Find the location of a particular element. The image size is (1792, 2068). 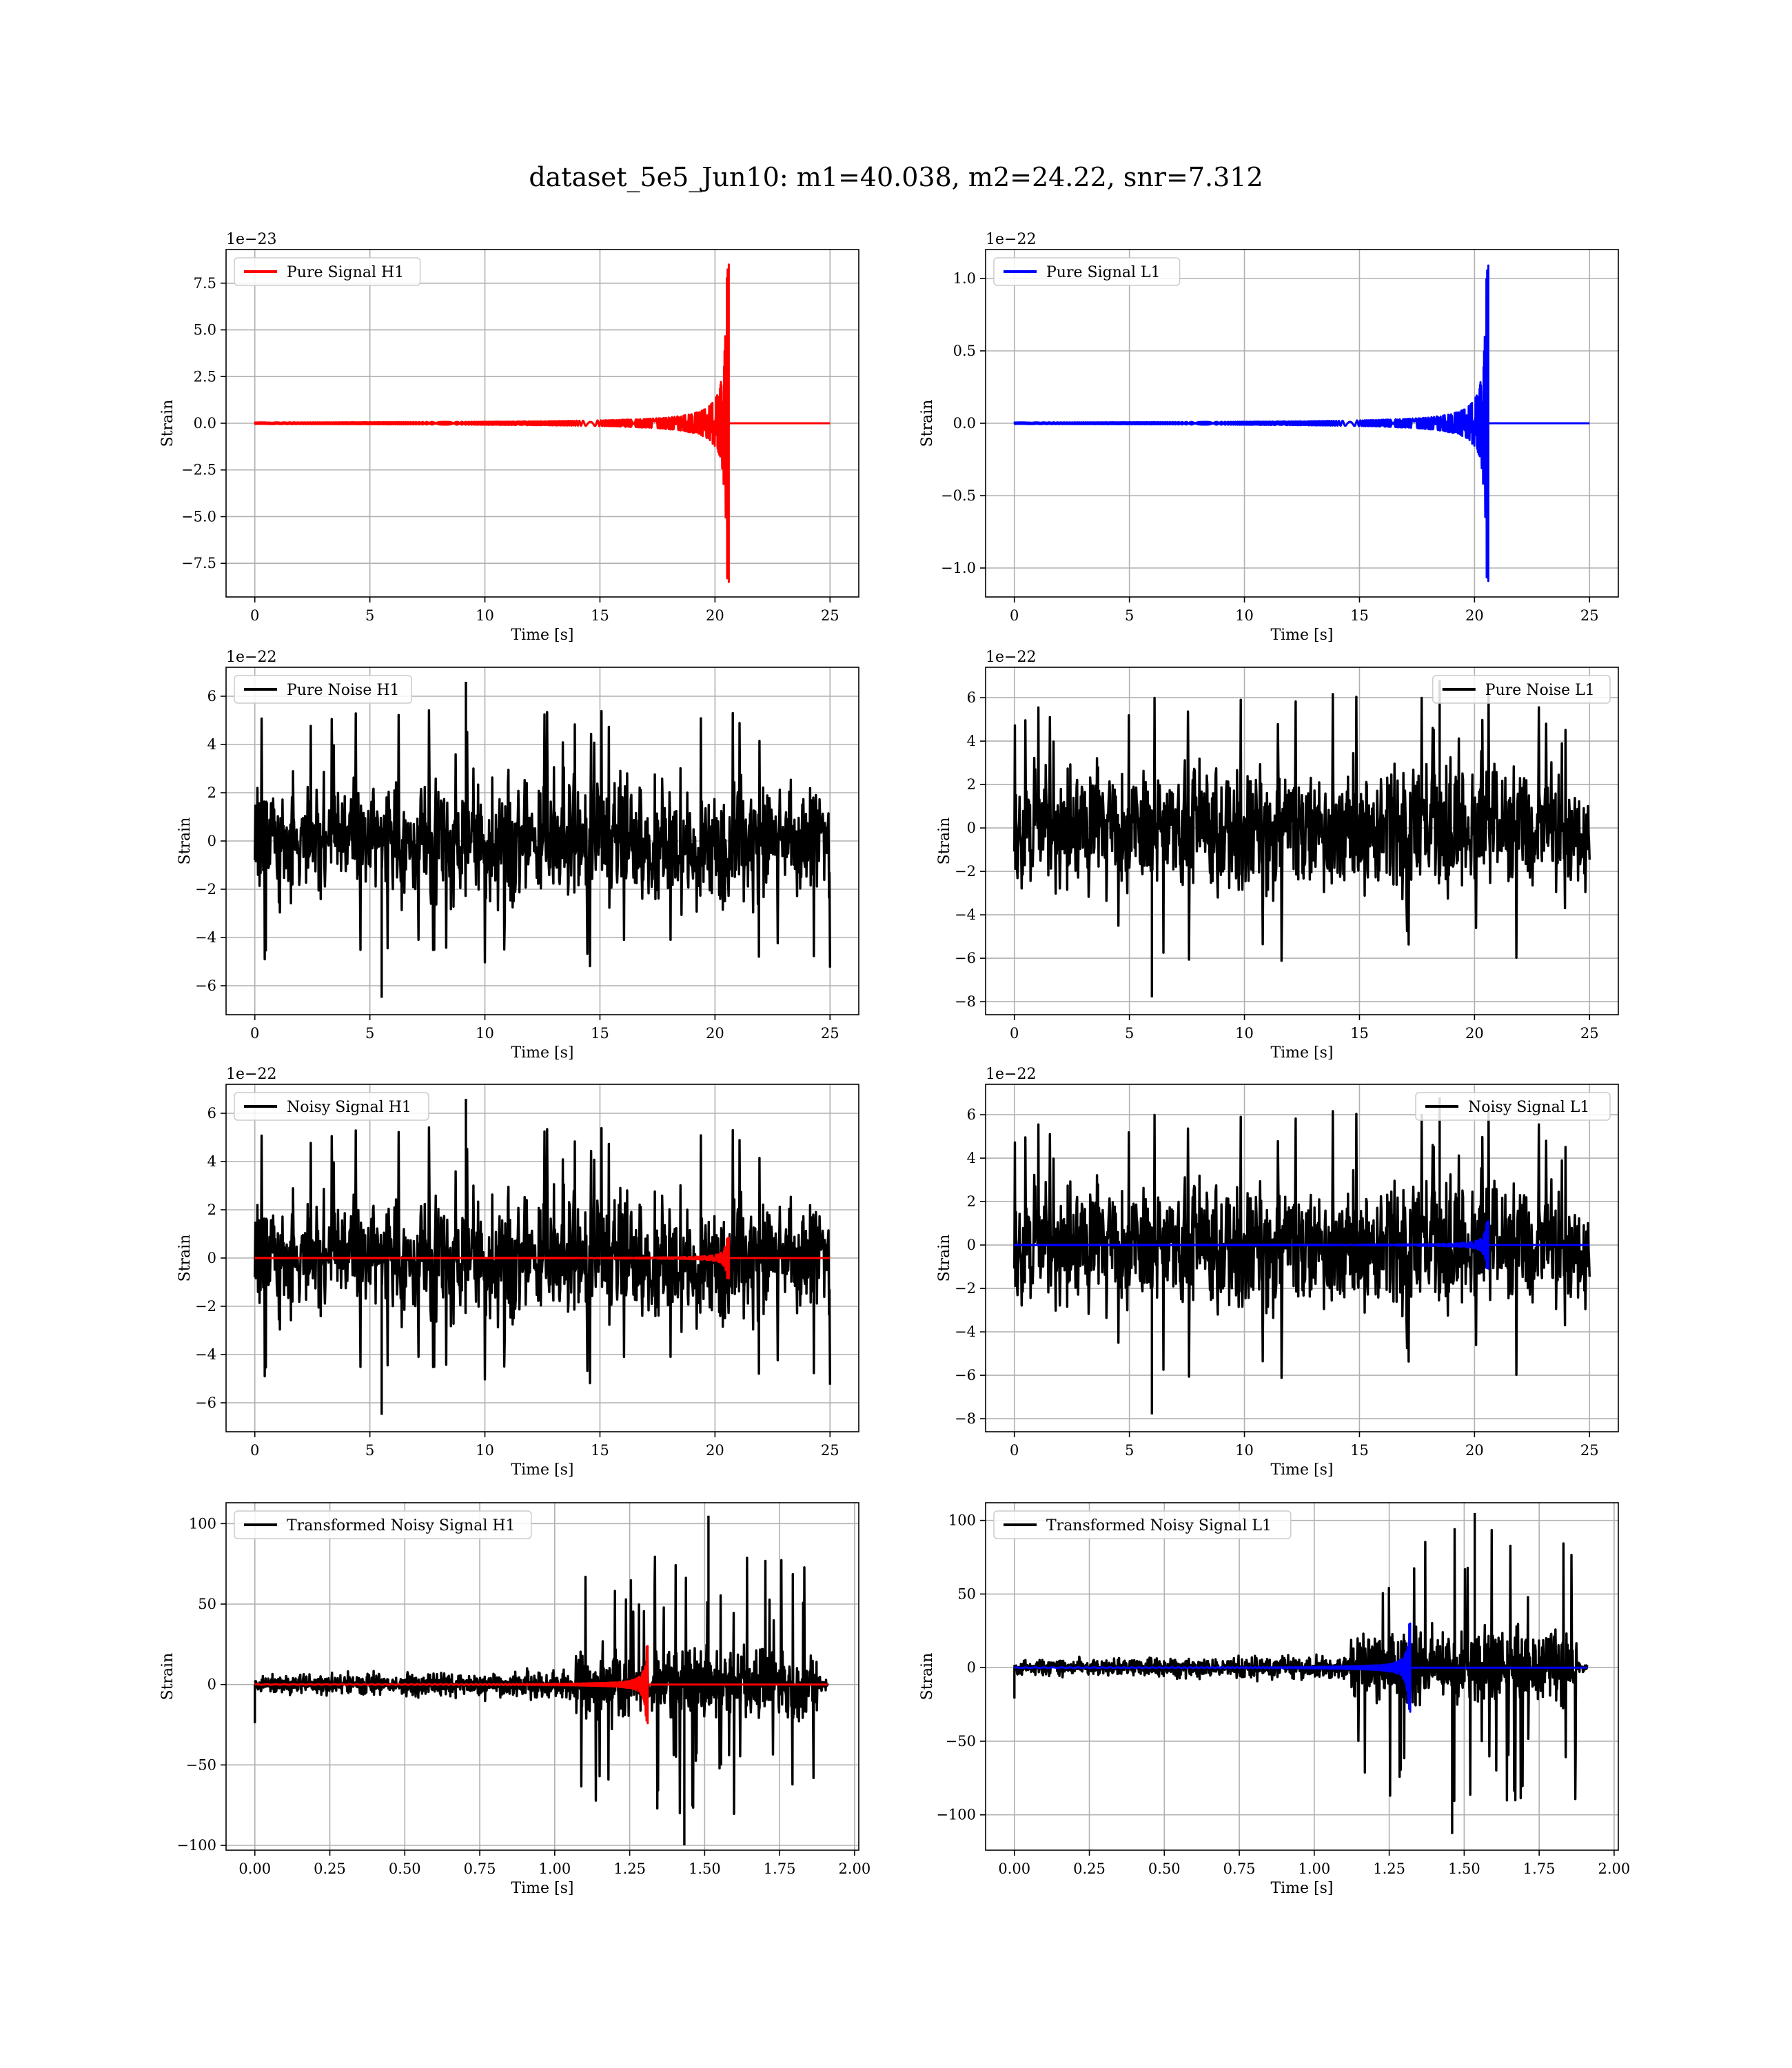

x-tick-label: 2.00 is located at coordinates (855, 1869).